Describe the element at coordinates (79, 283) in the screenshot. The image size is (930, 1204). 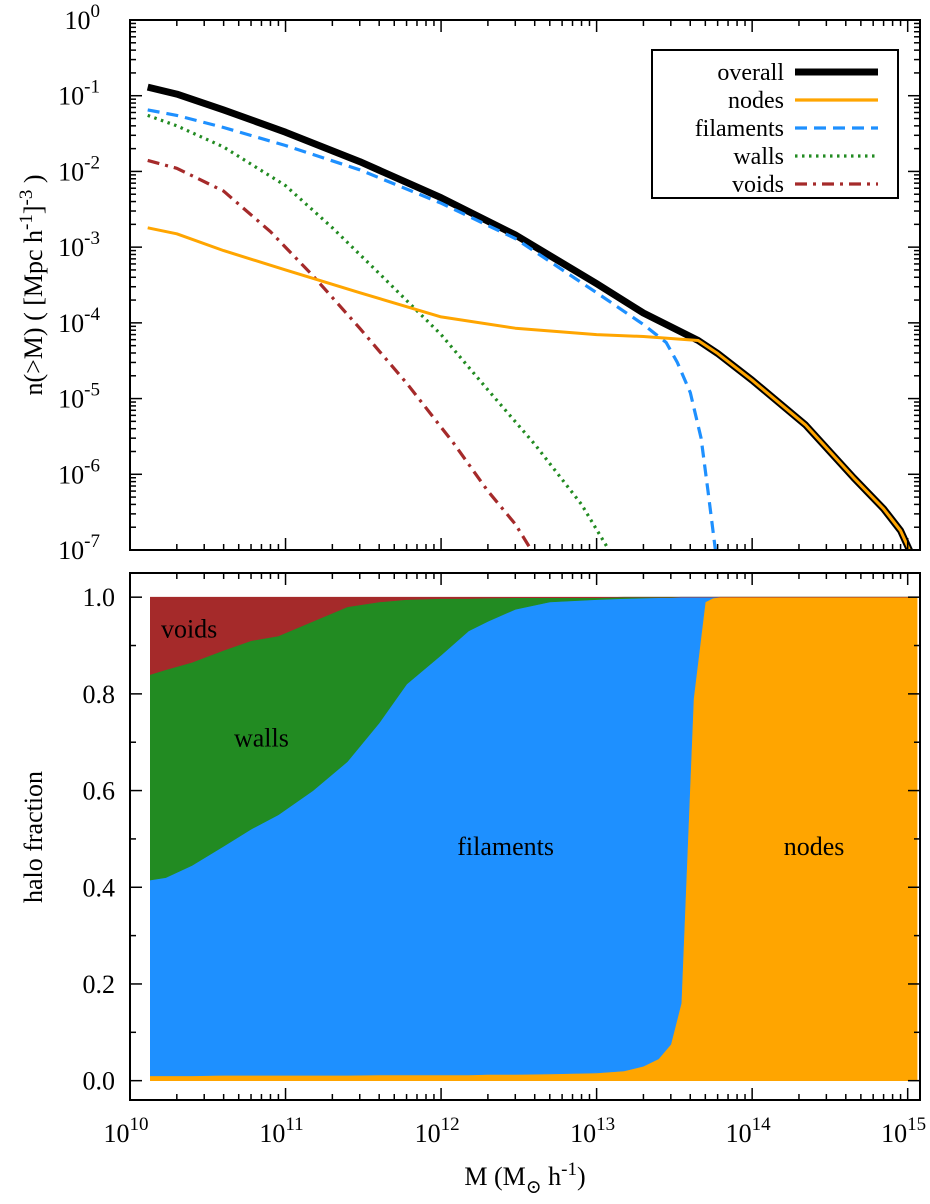
I see `density-y-tick-labels: 10⁰ 10⁻¹ 10⁻² 10⁻³ 10⁻⁴ 10⁻⁵ 10⁻⁶ 10⁻⁷` at that location.